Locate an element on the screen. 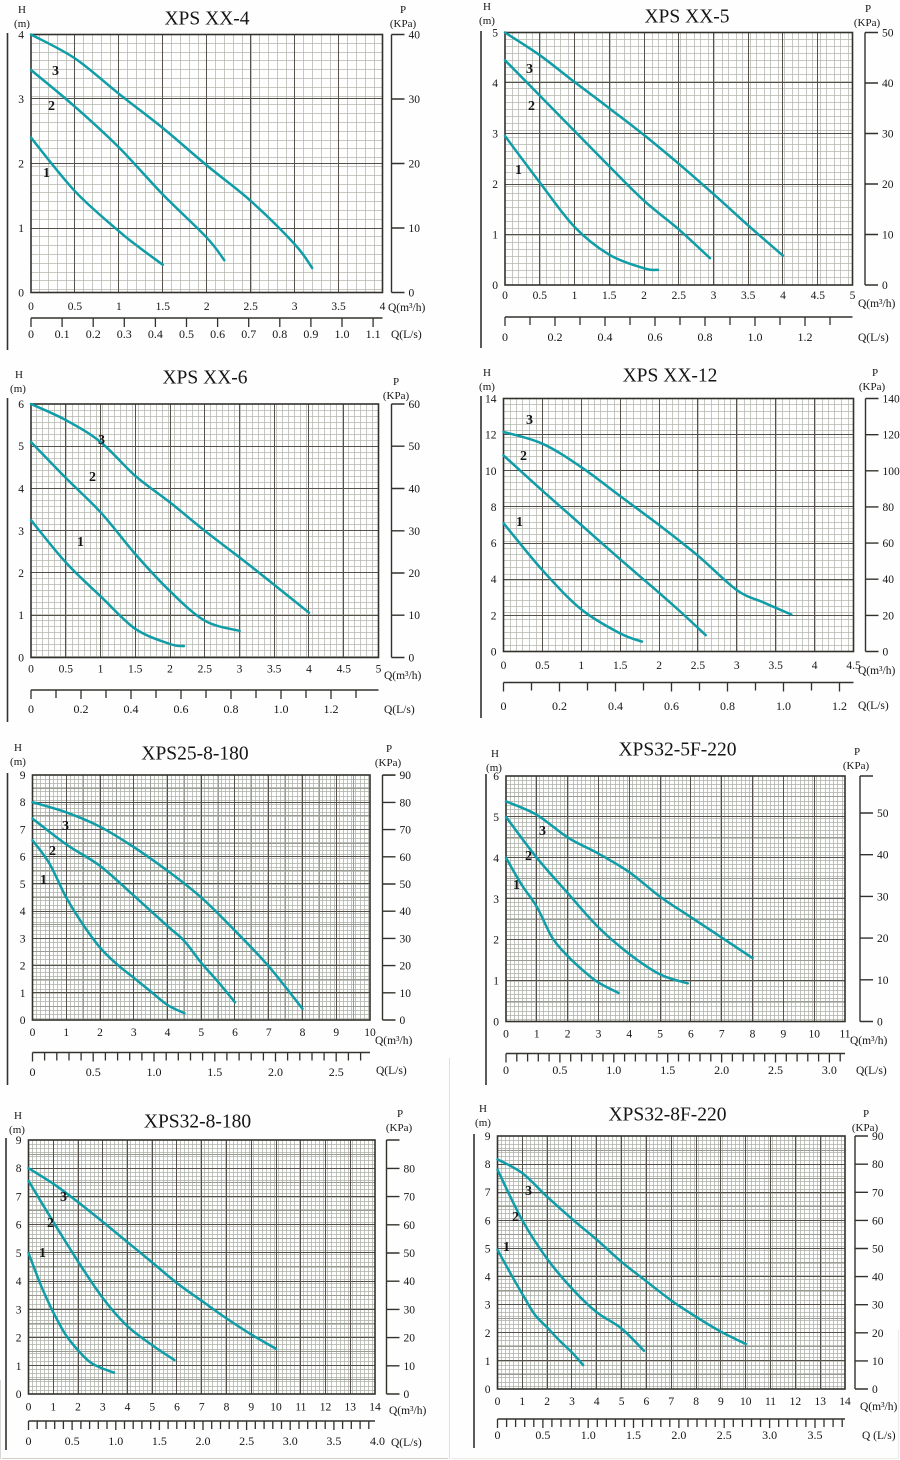 This screenshot has height=1460, width=900. svg-text: Q(m³/h) is located at coordinates (868, 1041).